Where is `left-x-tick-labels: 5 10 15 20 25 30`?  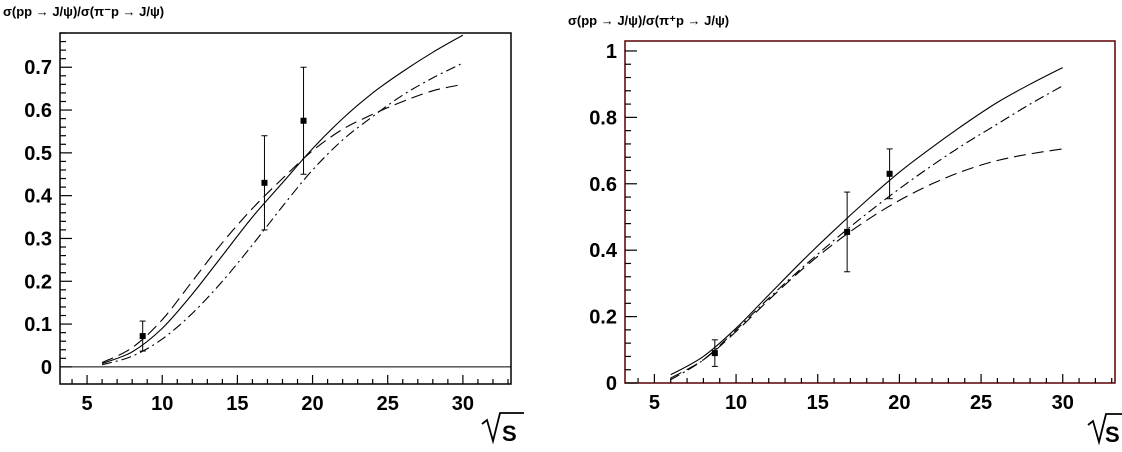 left-x-tick-labels: 5 10 15 20 25 30 is located at coordinates (277, 404).